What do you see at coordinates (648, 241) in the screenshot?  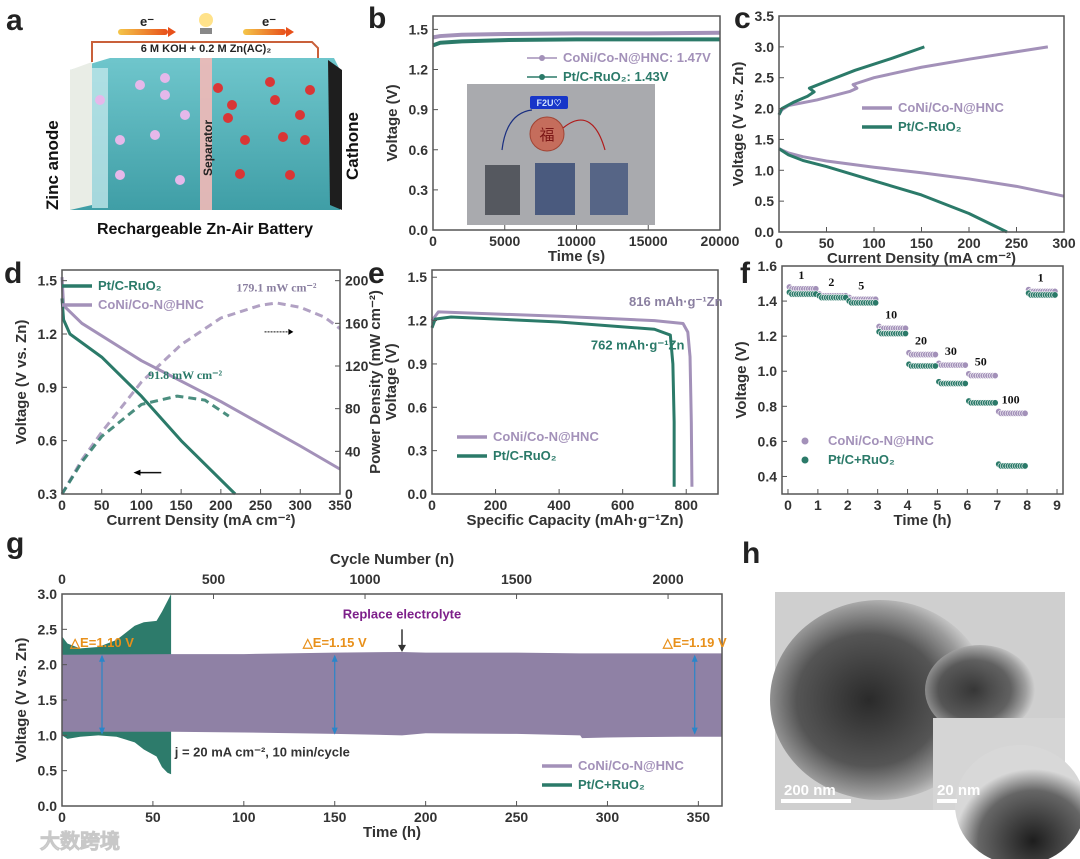 I see `x-tick-label: 15000` at bounding box center [648, 241].